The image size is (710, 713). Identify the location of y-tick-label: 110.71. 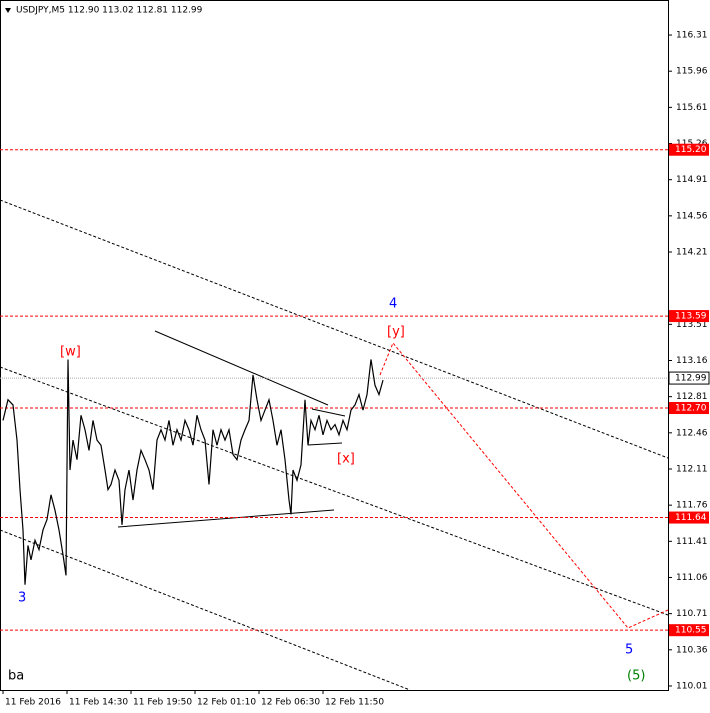
(692, 614).